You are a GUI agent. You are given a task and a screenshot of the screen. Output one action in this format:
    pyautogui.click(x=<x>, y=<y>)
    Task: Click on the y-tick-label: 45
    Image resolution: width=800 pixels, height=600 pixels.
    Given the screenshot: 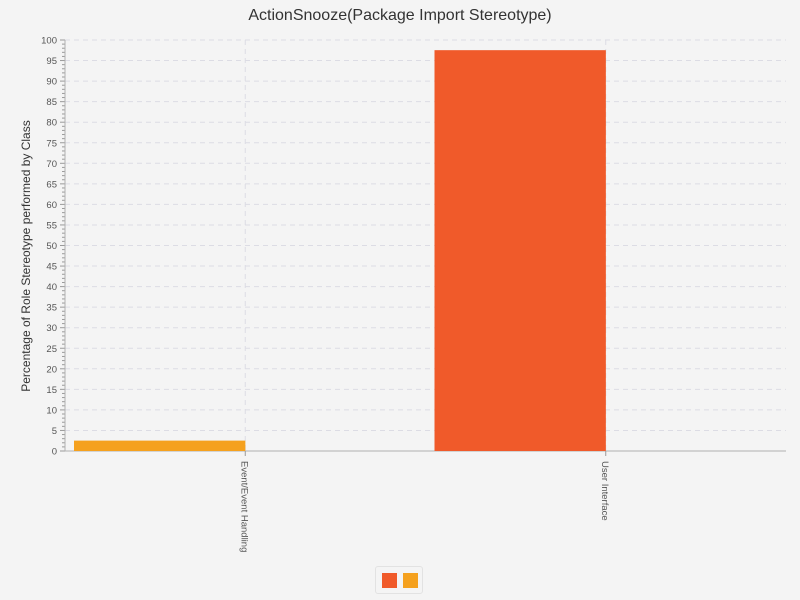 What is the action you would take?
    pyautogui.click(x=51, y=267)
    